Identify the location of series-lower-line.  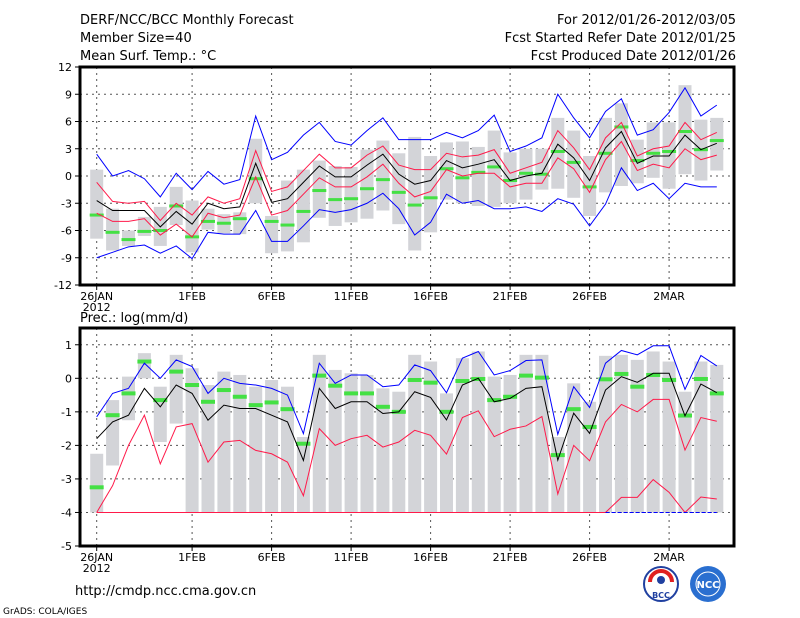
(406, 455).